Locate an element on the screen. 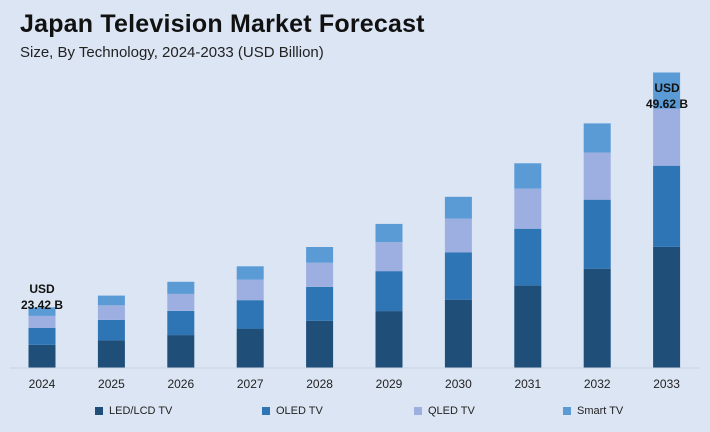 The width and height of the screenshot is (710, 432). legend-item-smart: Smart TV is located at coordinates (593, 411).